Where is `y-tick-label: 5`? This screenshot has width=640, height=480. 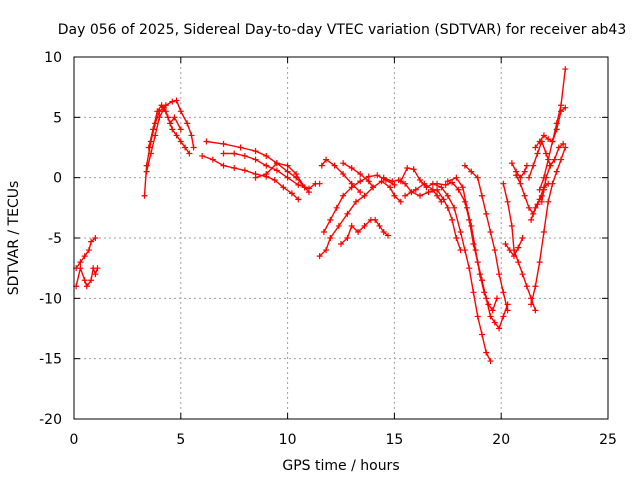 y-tick-label: 5 is located at coordinates (57, 118).